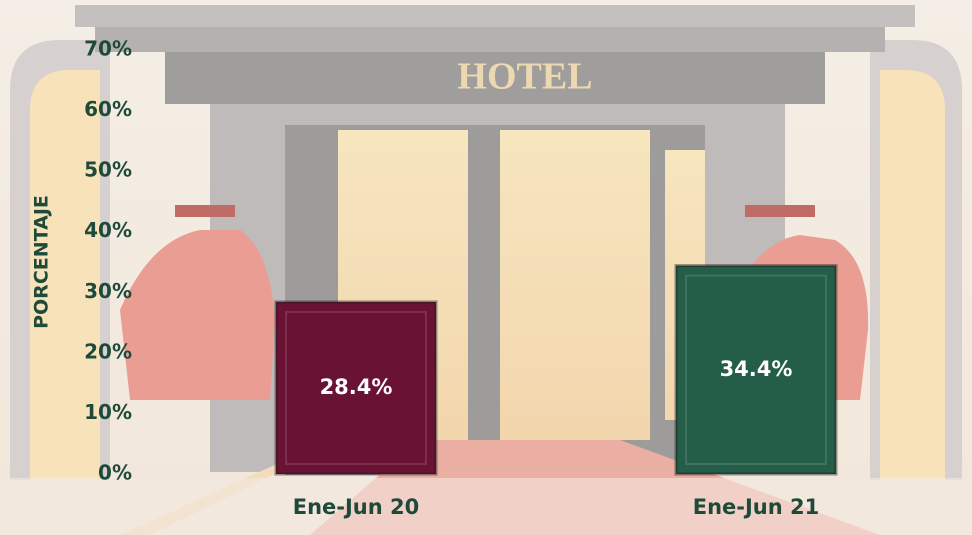 The width and height of the screenshot is (972, 535). I want to click on y-tick-label: 70%, so click(108, 49).